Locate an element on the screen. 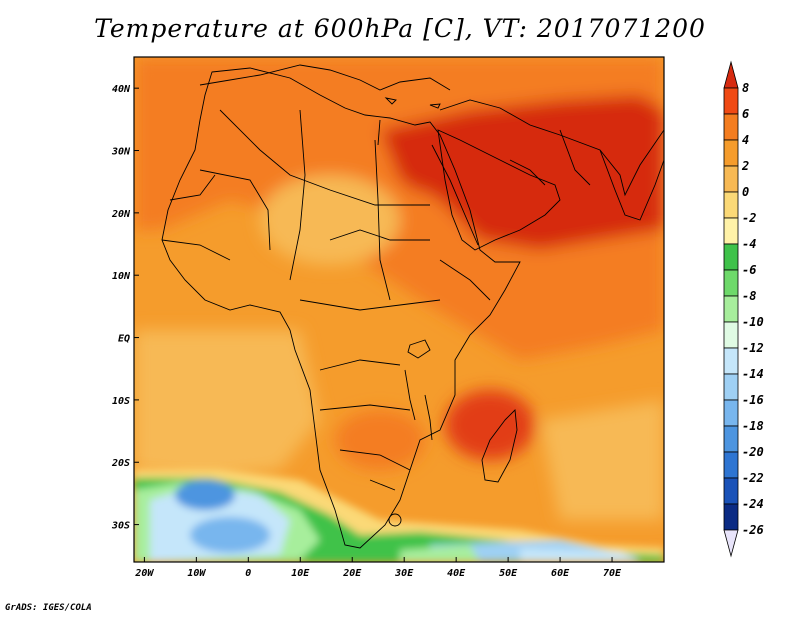 This screenshot has height=618, width=800. grads-credit: GrADS: IGES/COLA is located at coordinates (48, 608).